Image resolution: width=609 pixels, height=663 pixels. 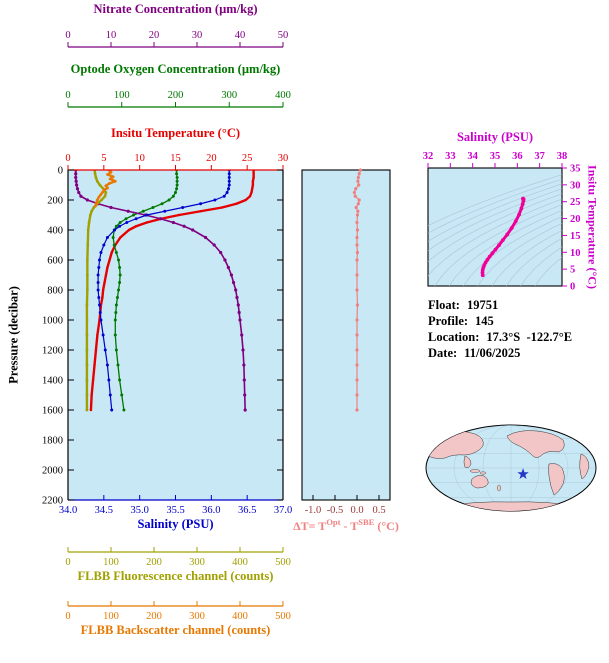 I want to click on float-value: 19751, so click(x=482, y=305).